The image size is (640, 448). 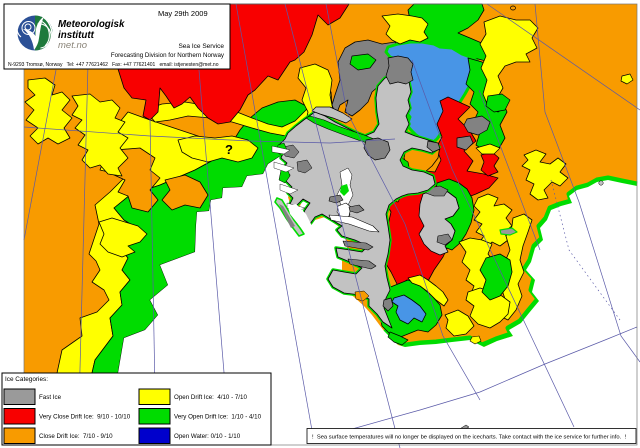 What do you see at coordinates (168, 55) in the screenshot?
I see `svg-text:Forecasting Division for North: Forecasting Division for Northern Norway` at bounding box center [168, 55].